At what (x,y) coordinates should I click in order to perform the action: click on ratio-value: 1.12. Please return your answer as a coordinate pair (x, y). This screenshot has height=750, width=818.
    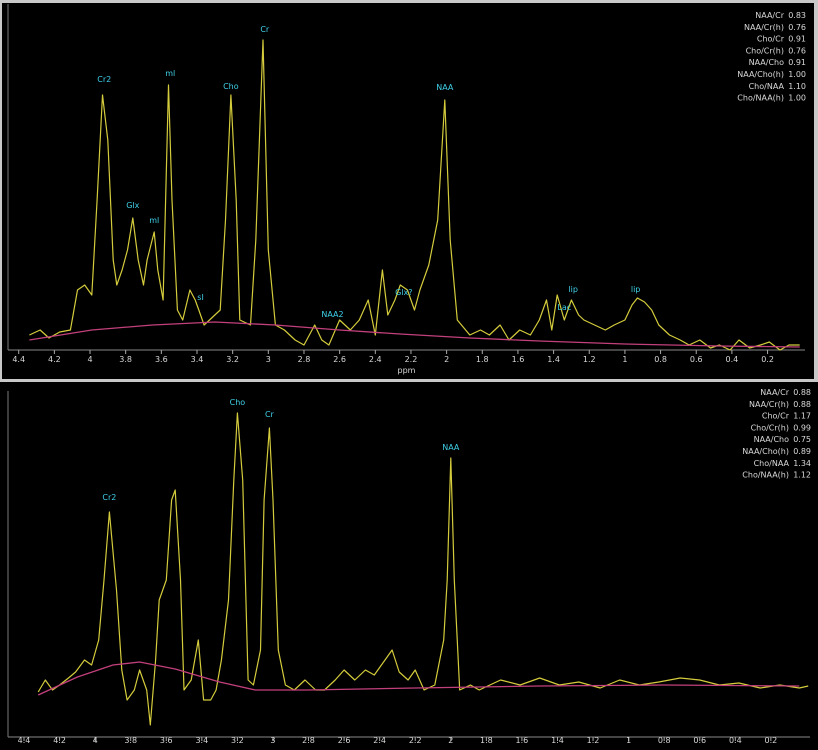
    Looking at the image, I should click on (802, 475).